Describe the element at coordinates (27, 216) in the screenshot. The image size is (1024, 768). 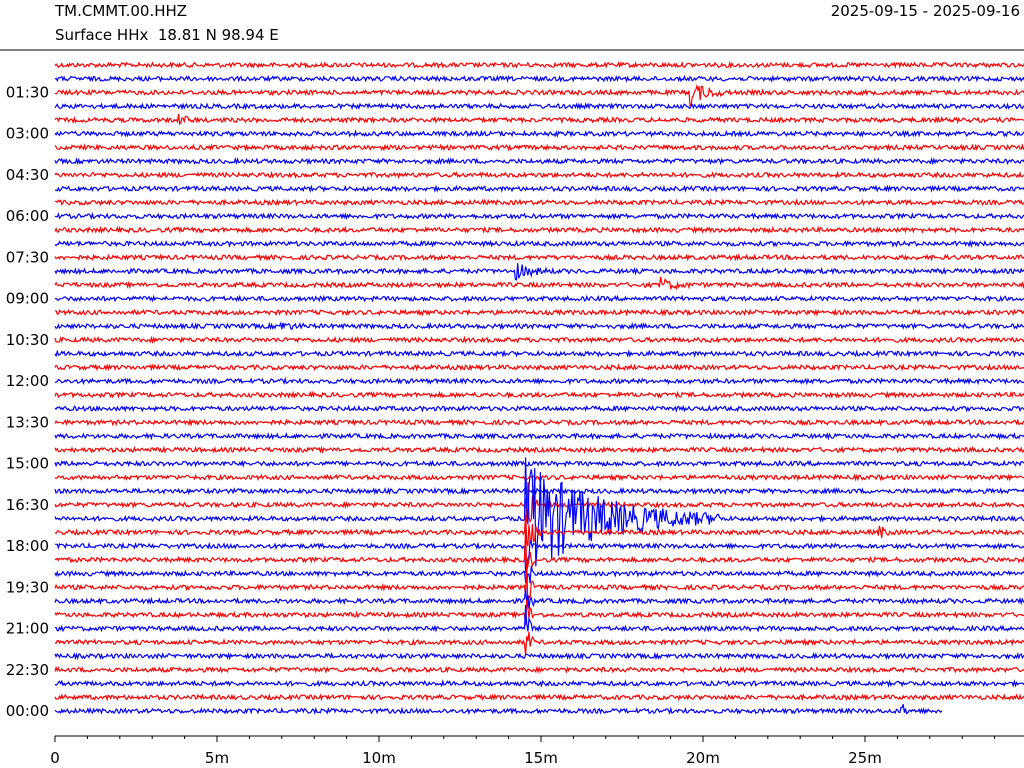
I see `row-label: 06:00` at that location.